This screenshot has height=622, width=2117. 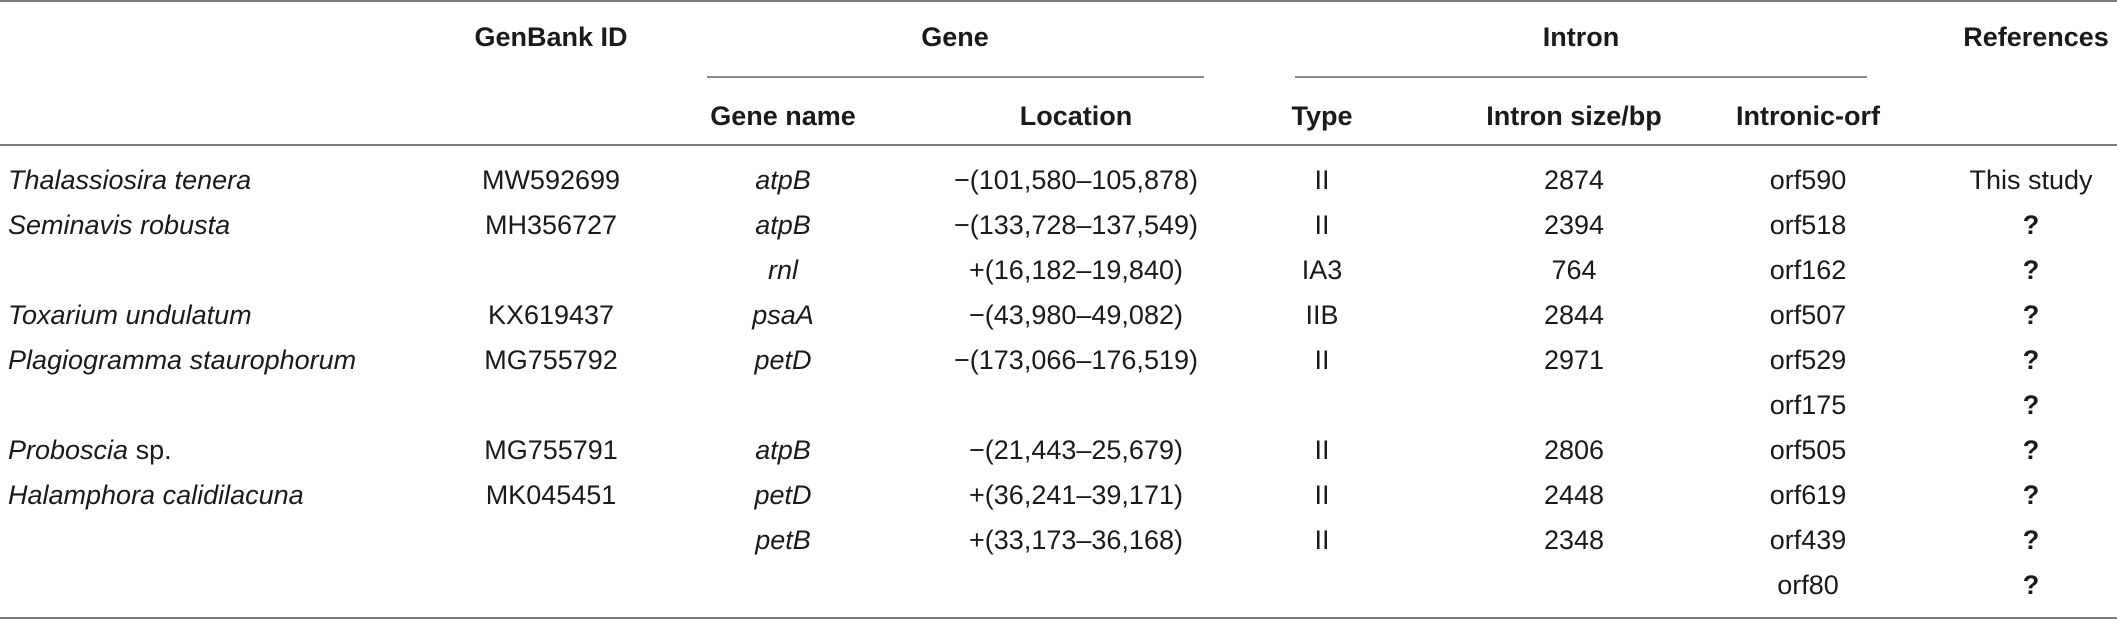 I want to click on genbank-cell: MG755792, so click(x=551, y=360).